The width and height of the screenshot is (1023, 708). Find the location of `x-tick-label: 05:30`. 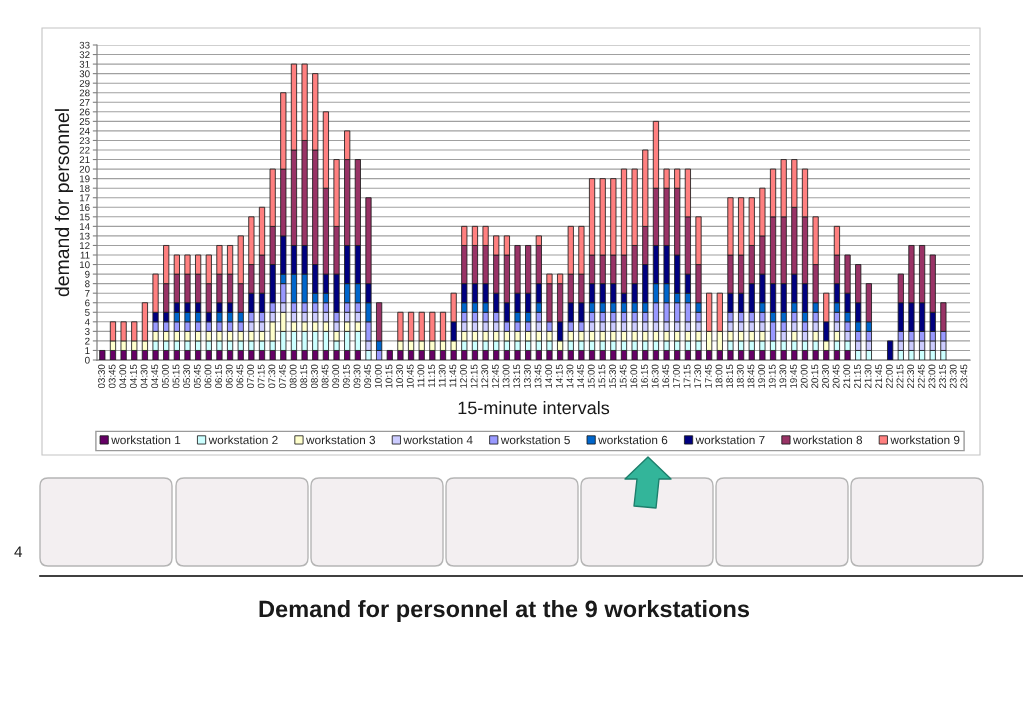

x-tick-label: 05:30 is located at coordinates (187, 376).